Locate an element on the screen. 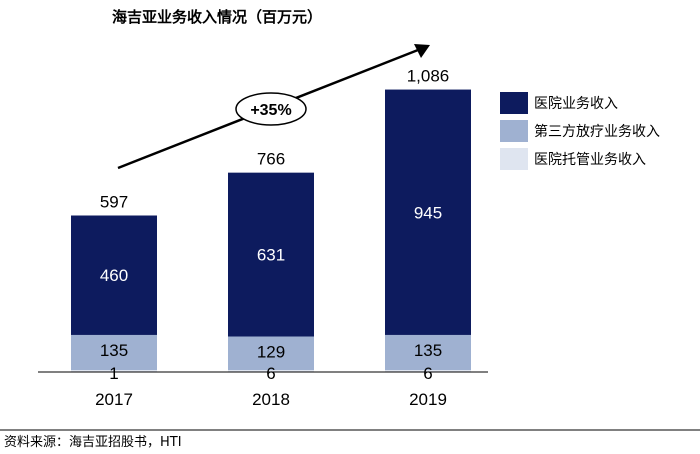 The height and width of the screenshot is (454, 700). data-label-radiotherapy-2019: 135 is located at coordinates (428, 350).